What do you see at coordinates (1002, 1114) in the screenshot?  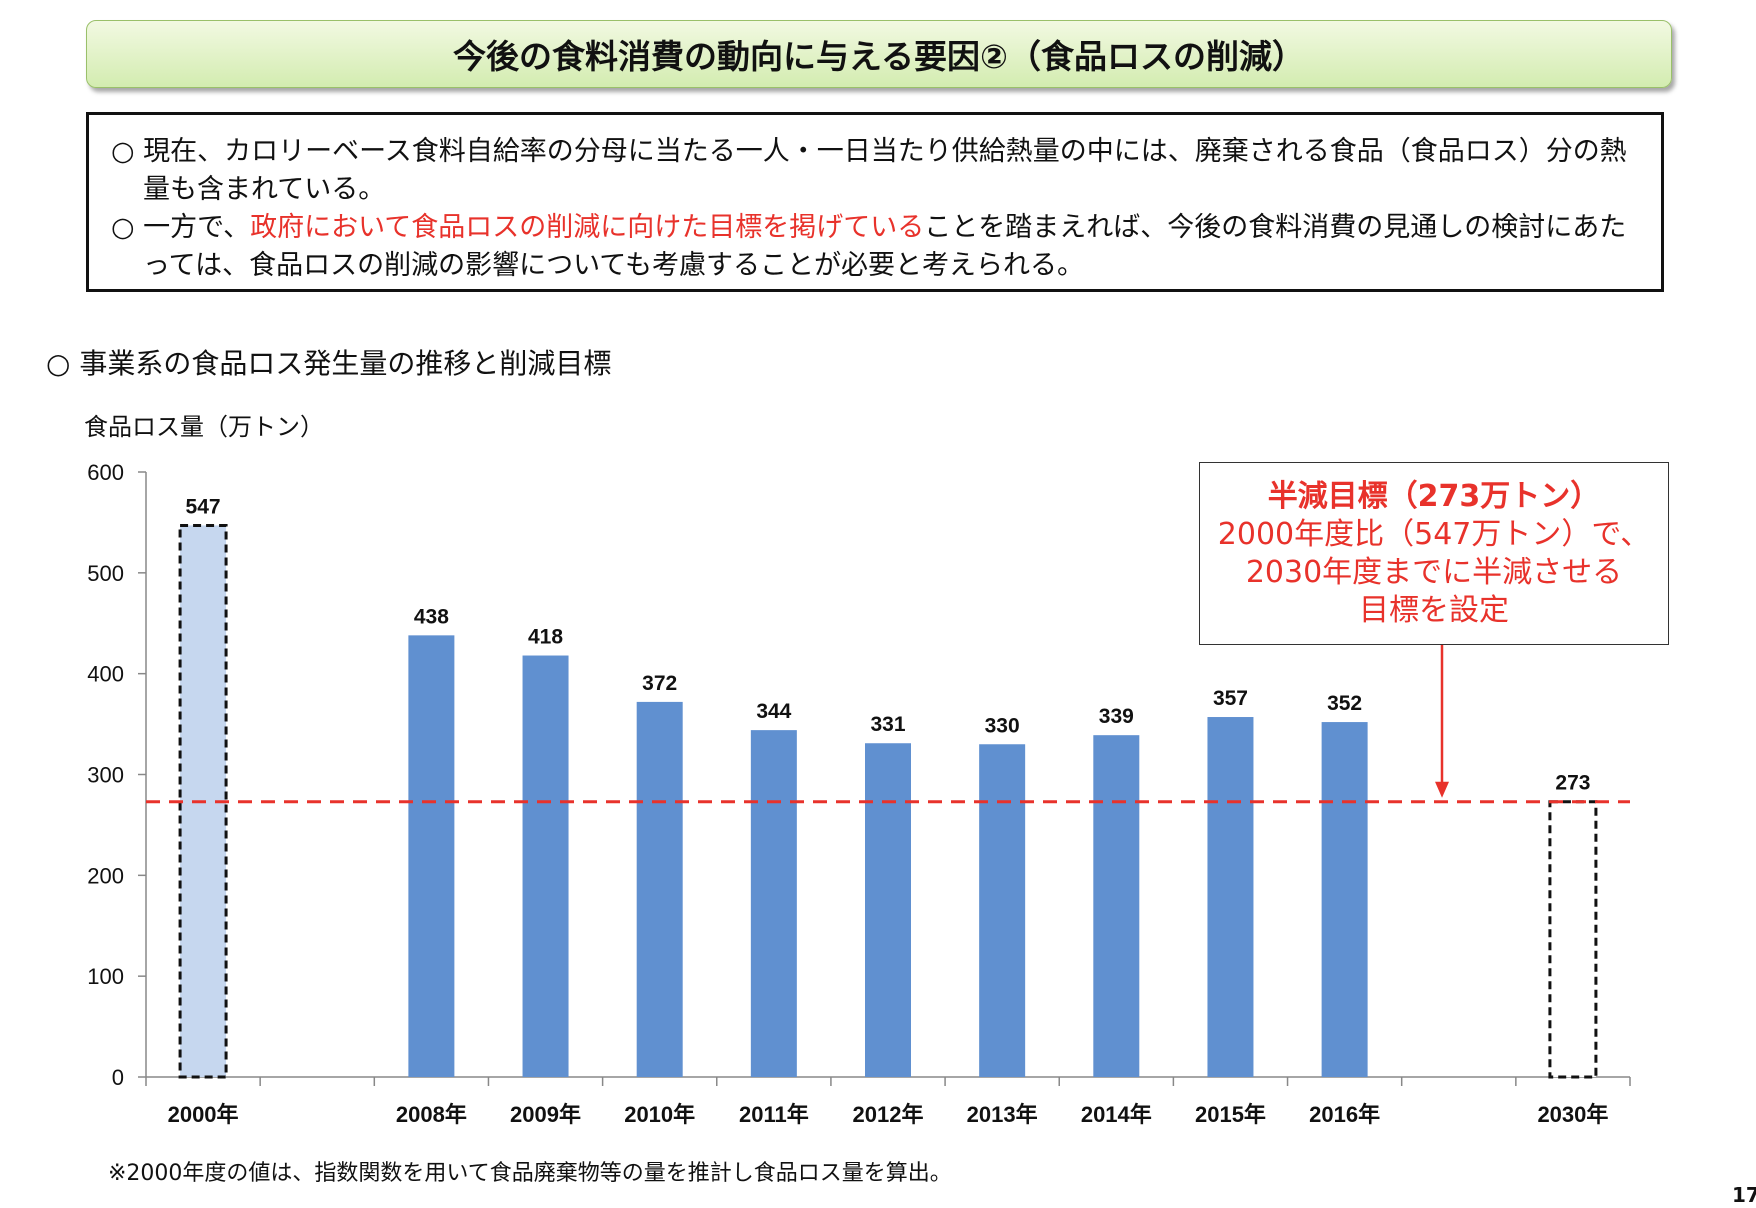 I see `x-tick-label: 2013年` at bounding box center [1002, 1114].